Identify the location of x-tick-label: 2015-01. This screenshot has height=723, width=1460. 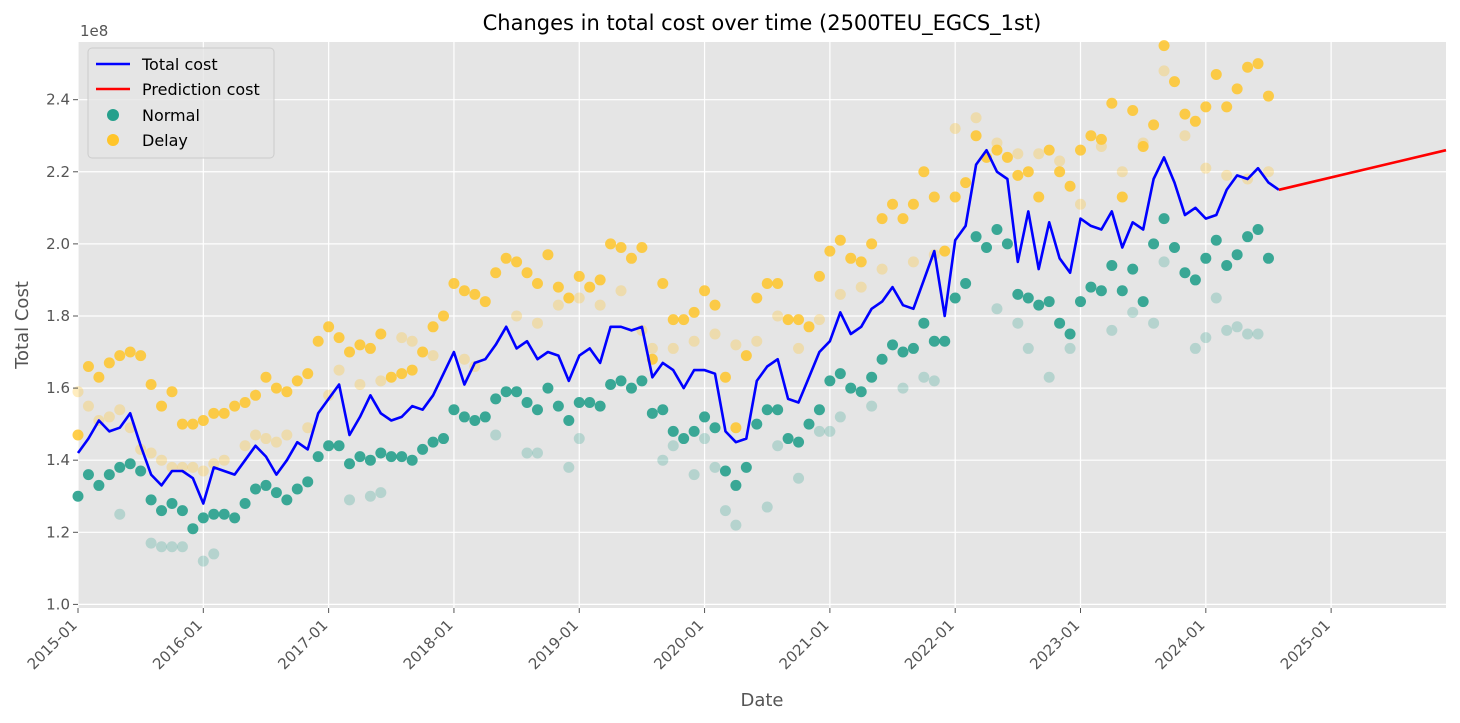
(52, 644).